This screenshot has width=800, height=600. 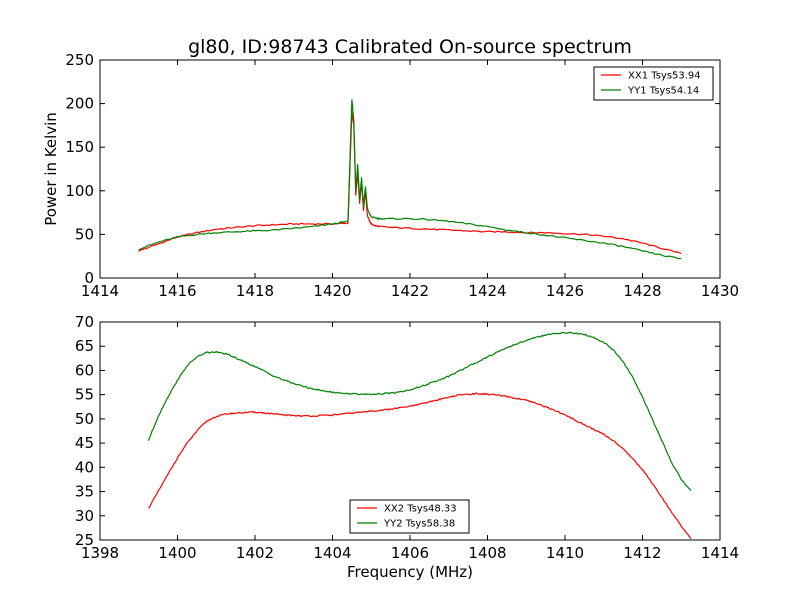 What do you see at coordinates (84, 322) in the screenshot?
I see `y-tick-label: 70` at bounding box center [84, 322].